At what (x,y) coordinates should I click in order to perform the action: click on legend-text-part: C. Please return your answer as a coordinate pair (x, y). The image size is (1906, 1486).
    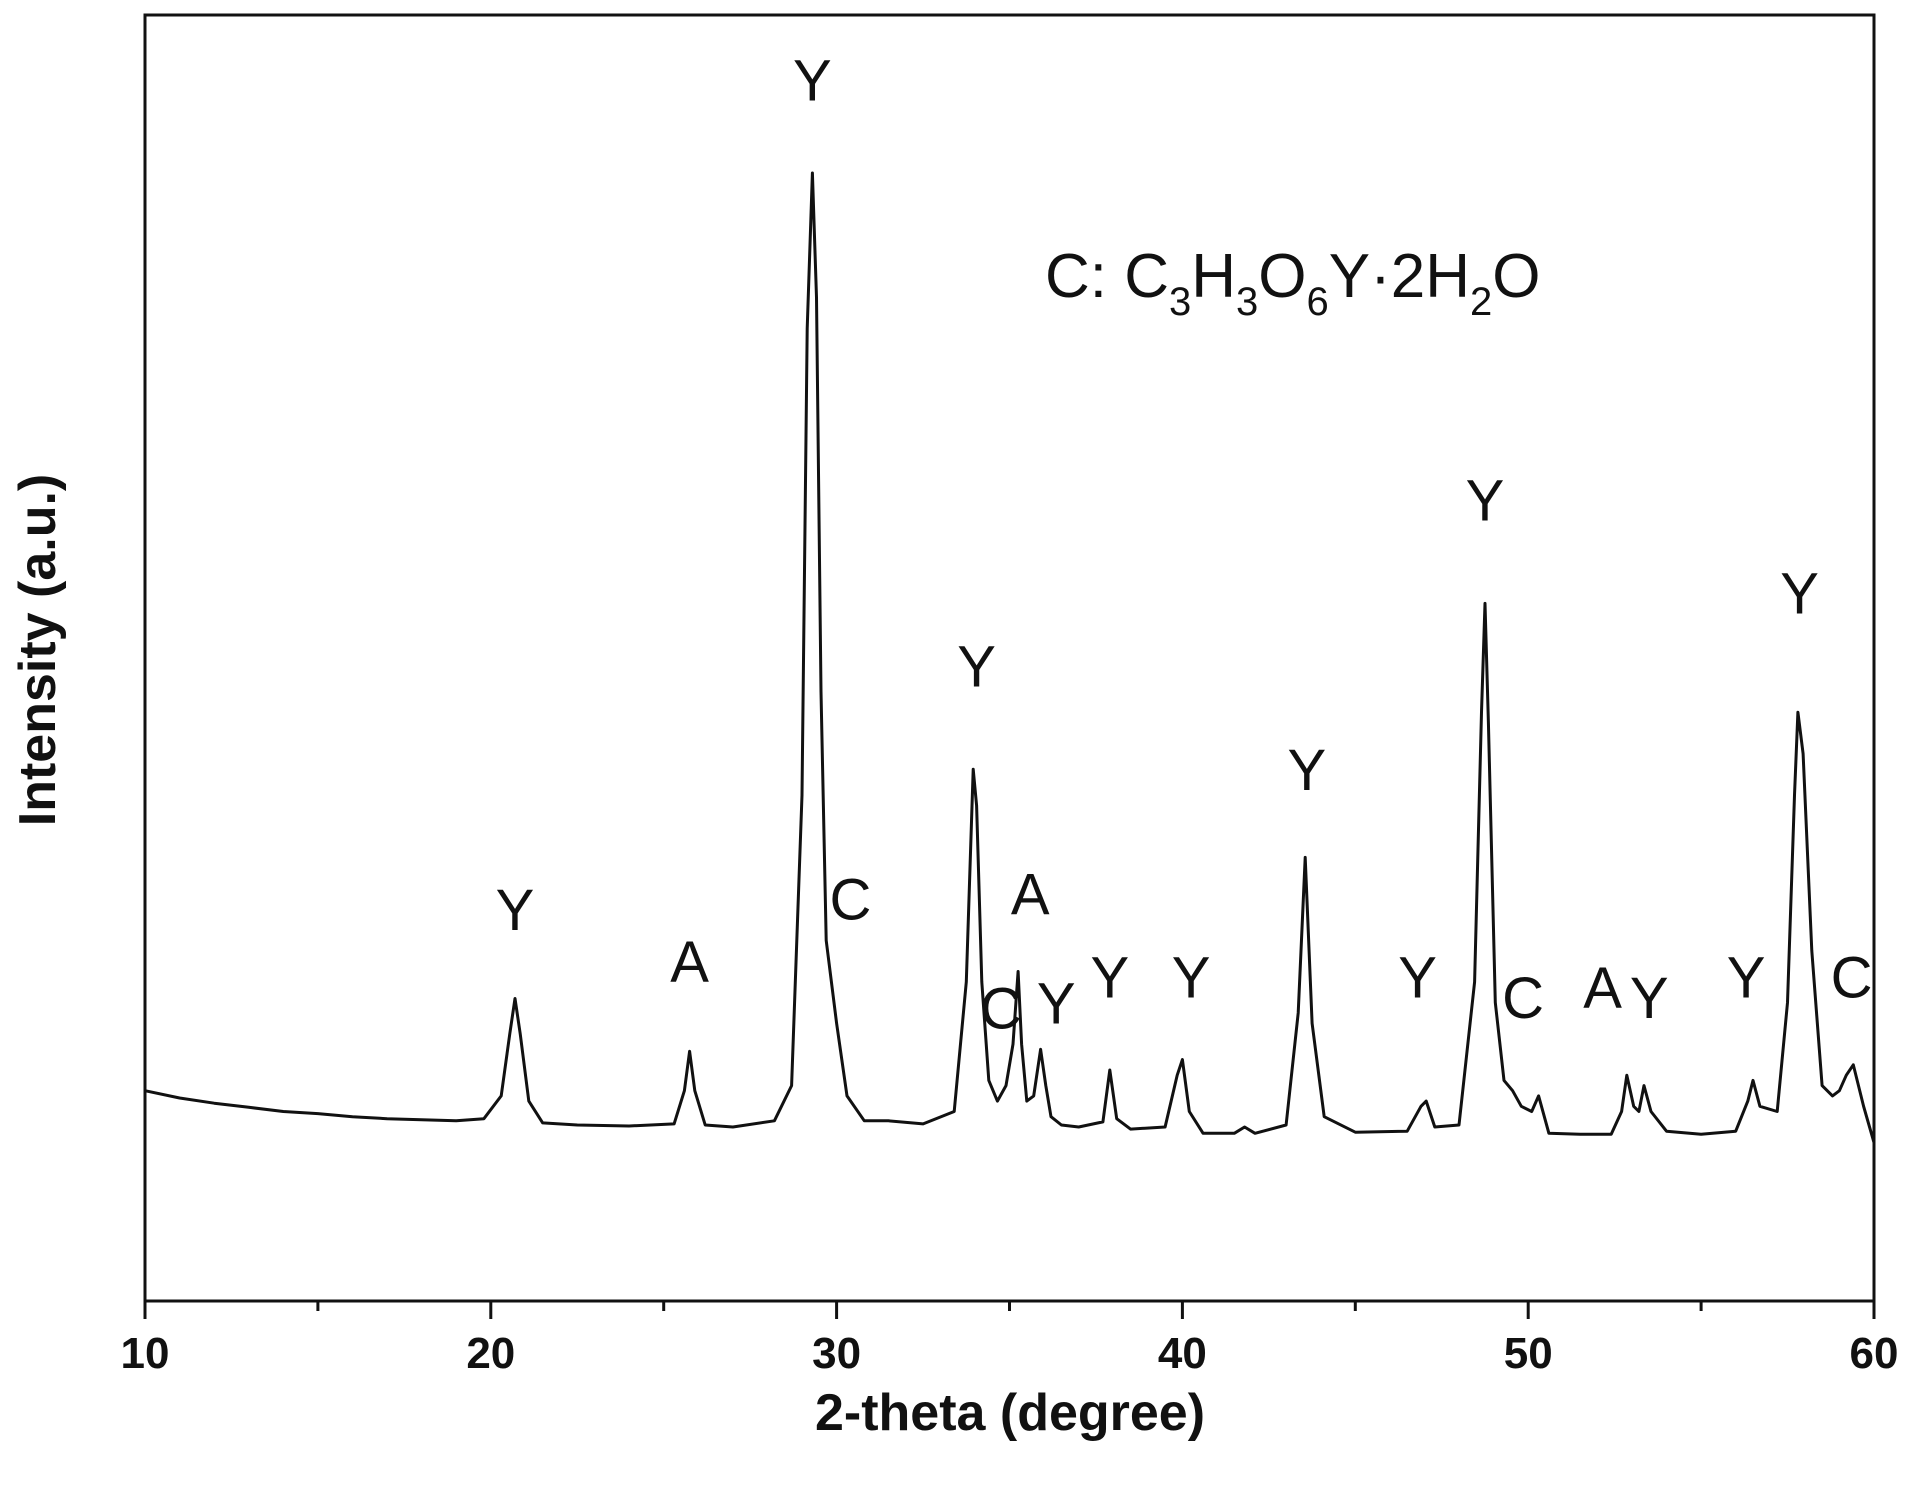
    Looking at the image, I should click on (1107, 276).